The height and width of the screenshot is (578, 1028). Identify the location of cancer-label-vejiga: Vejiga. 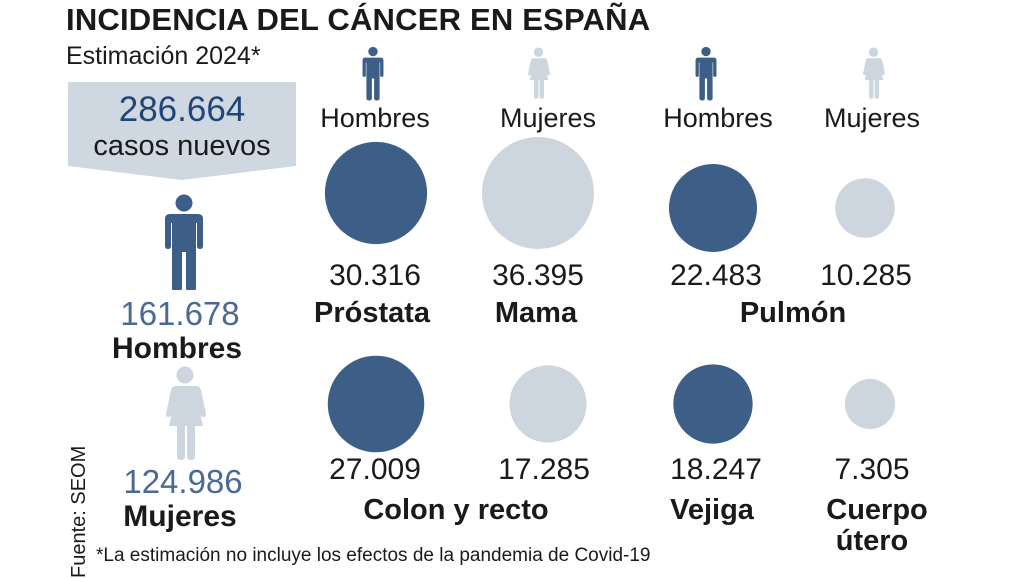
(712, 510).